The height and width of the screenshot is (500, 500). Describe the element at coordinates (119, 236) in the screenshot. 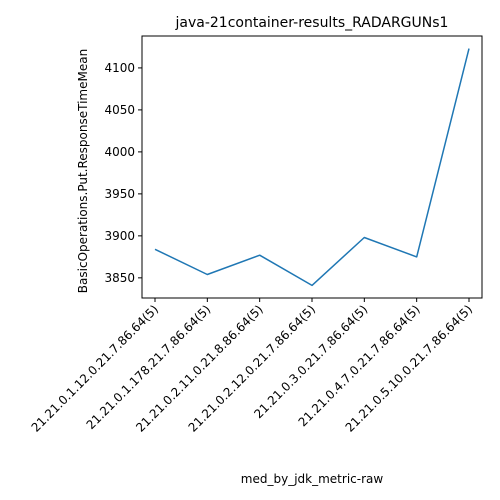

I see `y-tick-label: 3900` at that location.